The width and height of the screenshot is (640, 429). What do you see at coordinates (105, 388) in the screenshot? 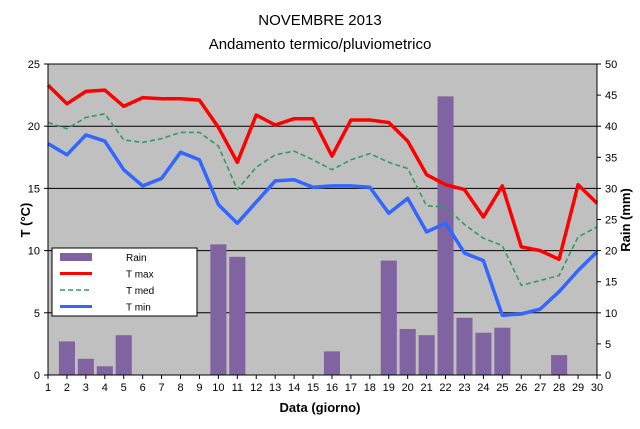
I see `x-tick-label: 4` at bounding box center [105, 388].